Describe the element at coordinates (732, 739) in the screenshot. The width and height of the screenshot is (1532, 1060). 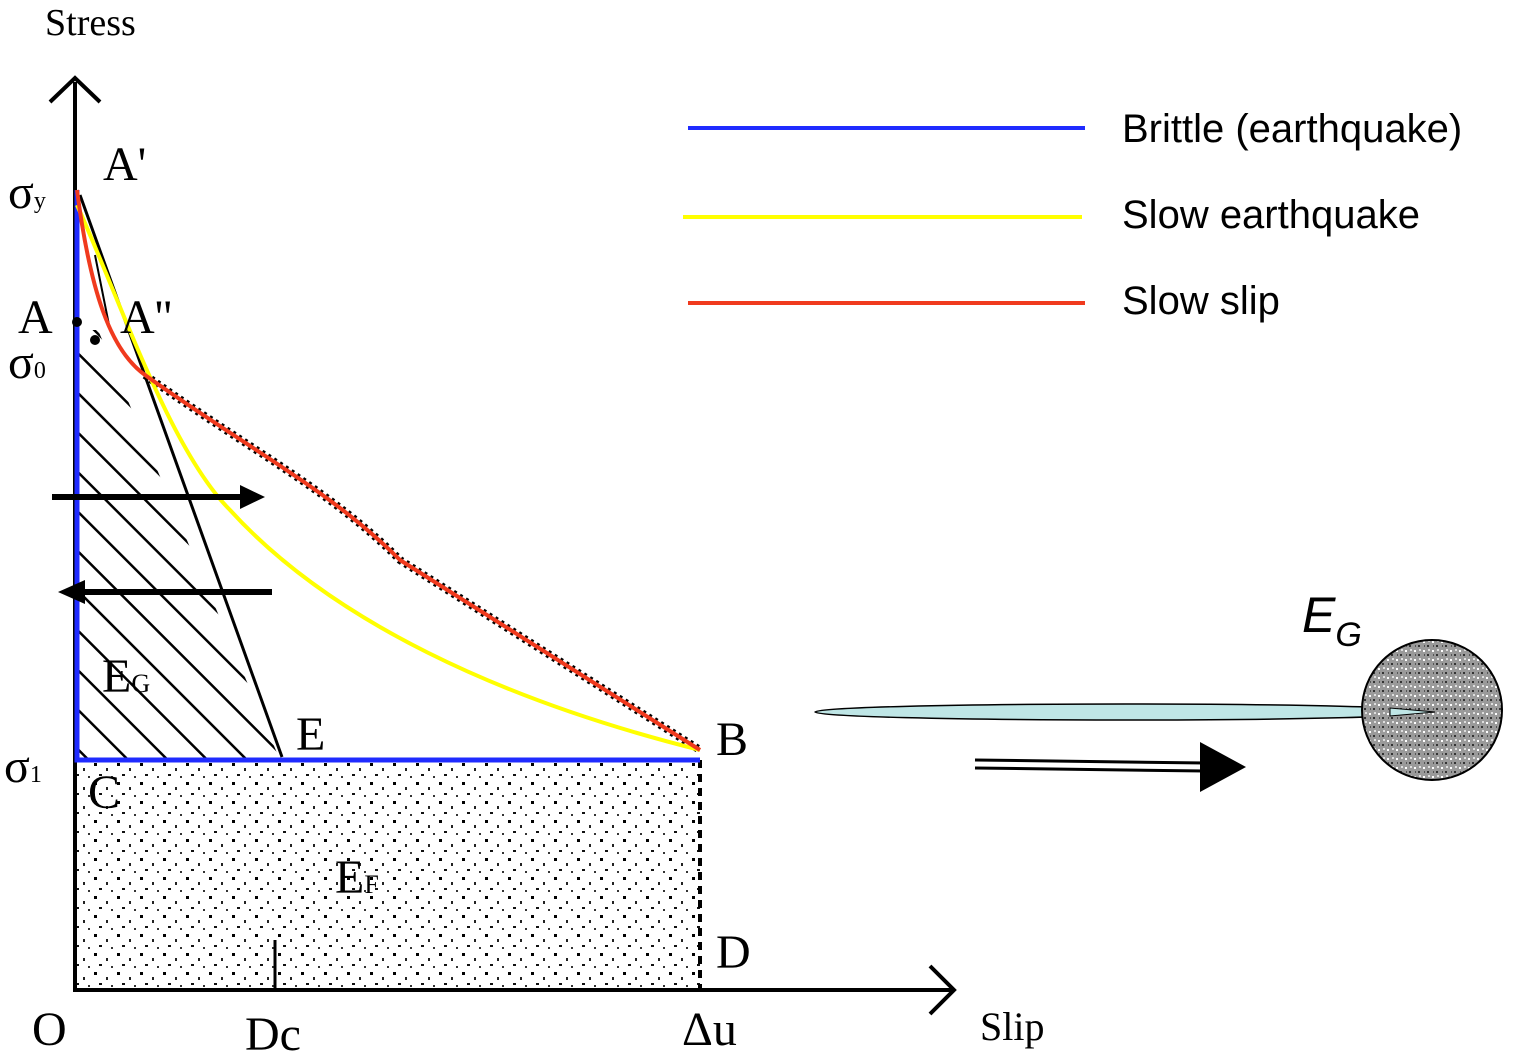
I see `point-label: B` at that location.